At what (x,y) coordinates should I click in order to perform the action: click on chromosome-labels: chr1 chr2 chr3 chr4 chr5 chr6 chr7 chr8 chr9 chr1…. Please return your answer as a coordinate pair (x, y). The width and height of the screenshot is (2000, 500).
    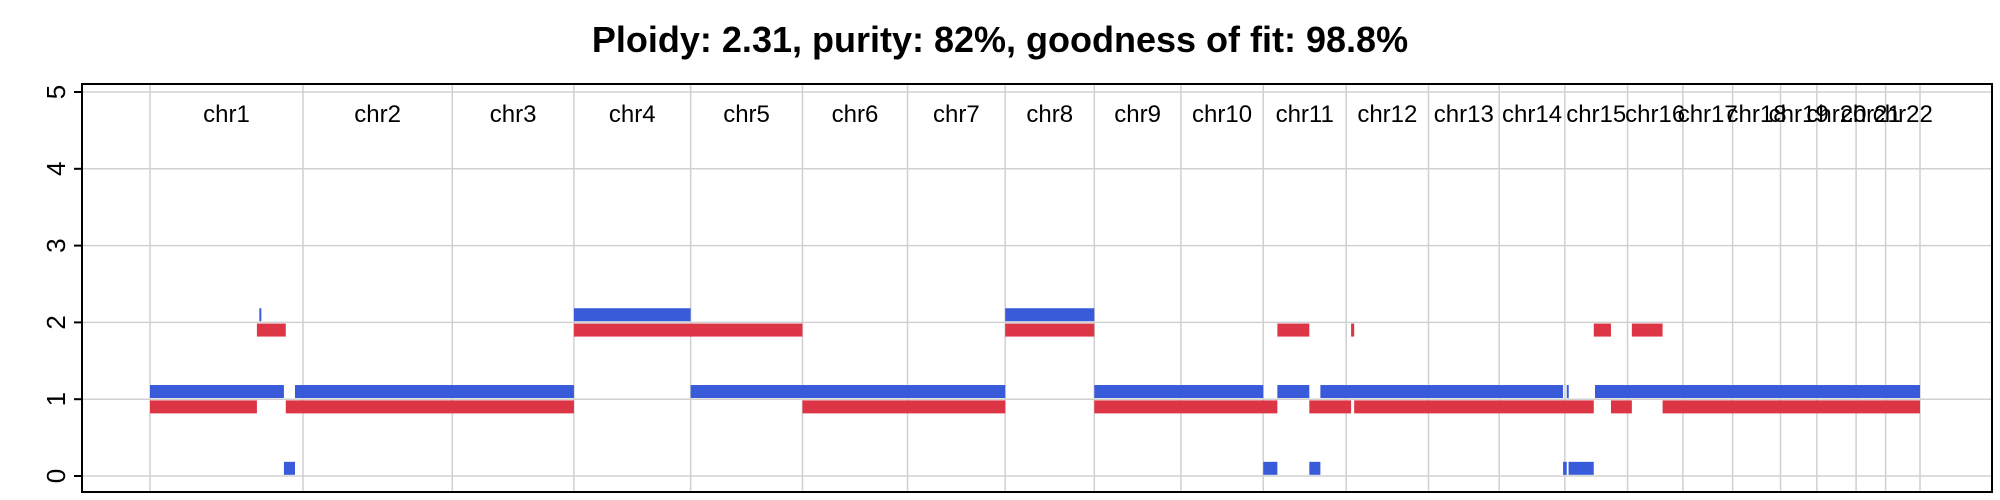
    Looking at the image, I should click on (1068, 114).